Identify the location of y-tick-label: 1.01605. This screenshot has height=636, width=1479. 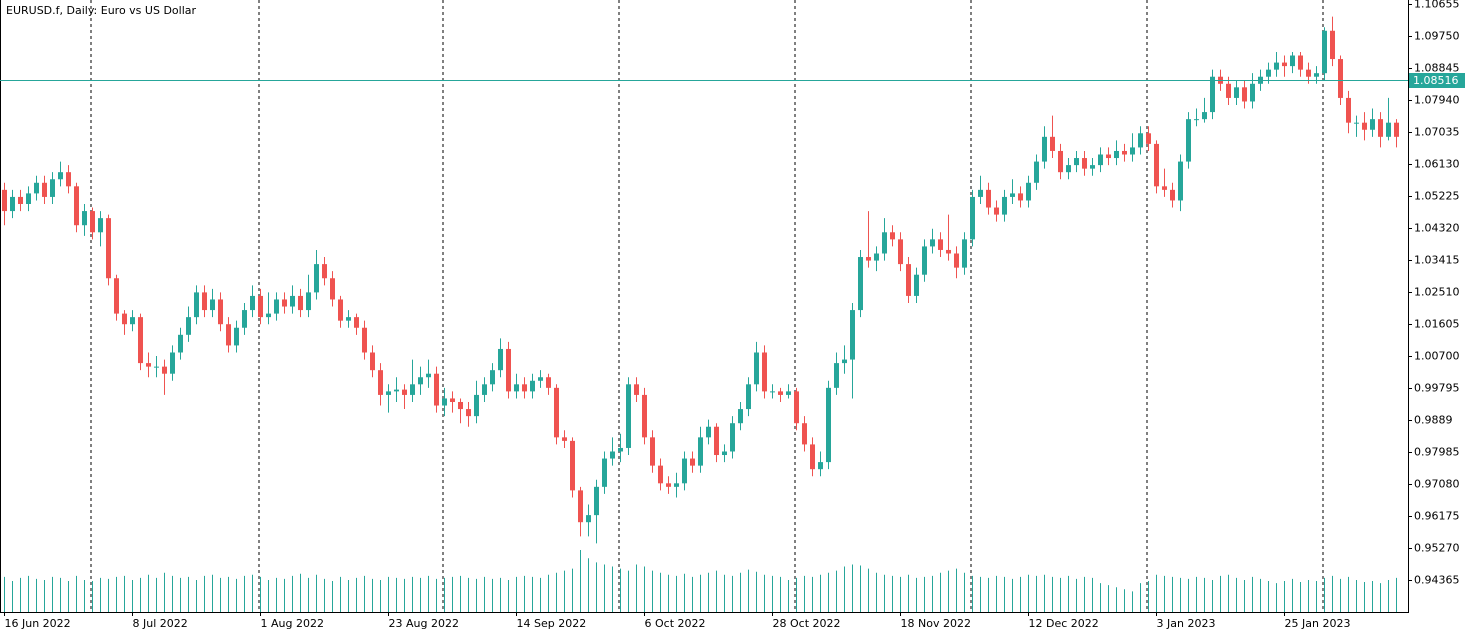
(1437, 324).